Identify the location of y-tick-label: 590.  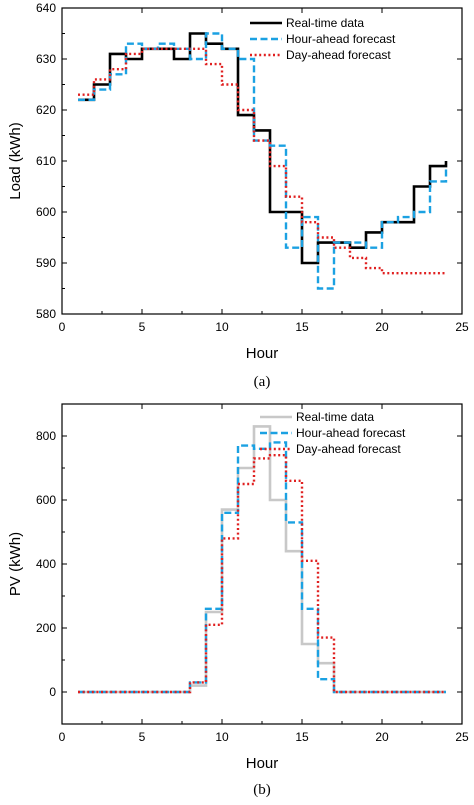
(46, 263).